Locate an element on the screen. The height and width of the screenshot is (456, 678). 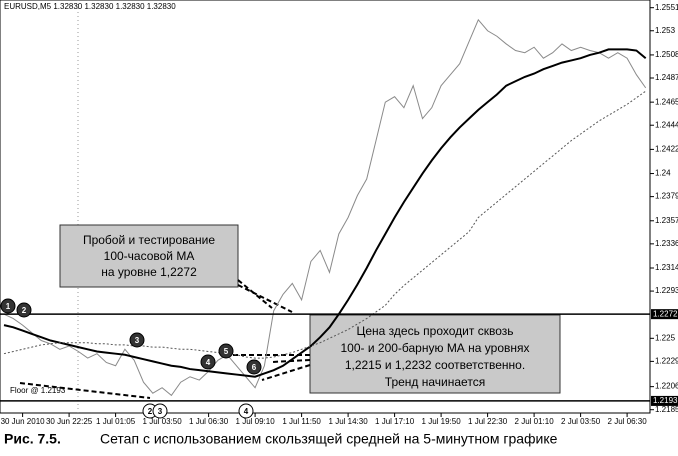
y-tick-label: 1.2465 is located at coordinates (666, 101).